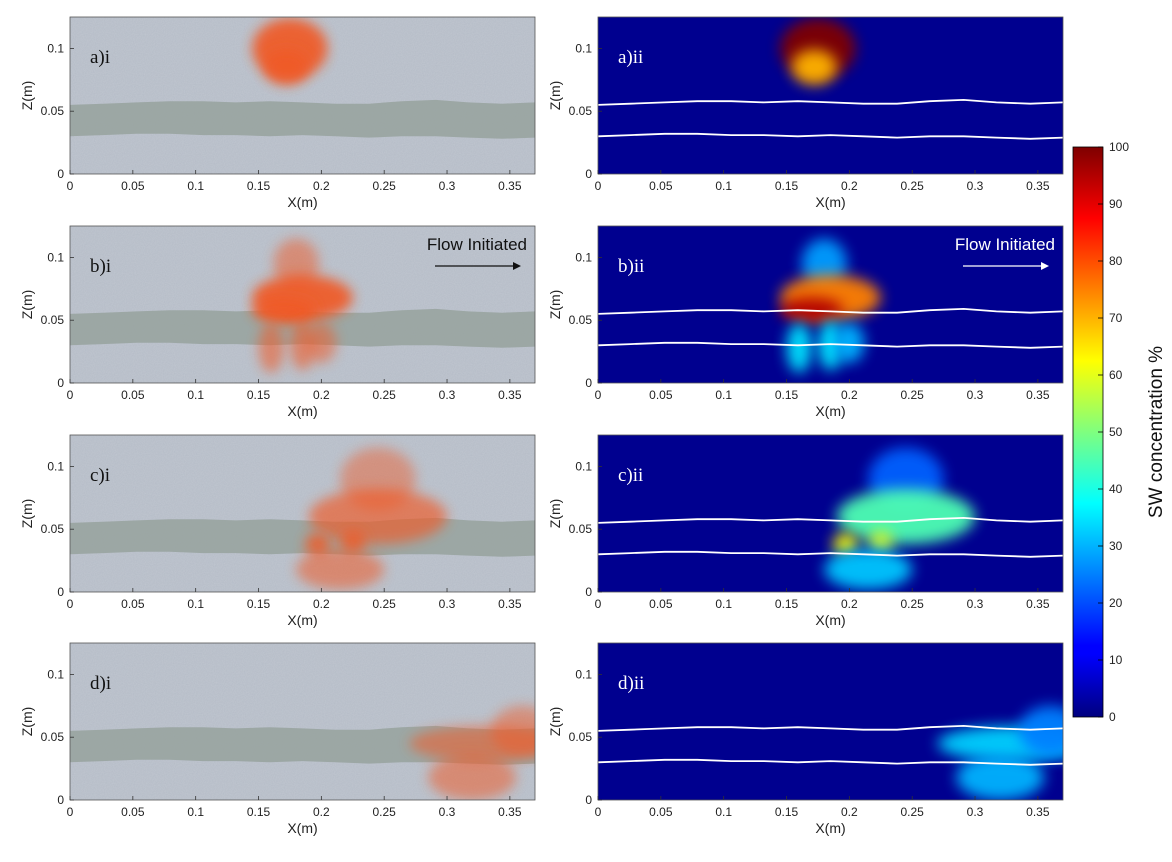 The width and height of the screenshot is (1172, 862). Describe the element at coordinates (1119, 147) in the screenshot. I see `colorbar-tick-label: 100` at that location.